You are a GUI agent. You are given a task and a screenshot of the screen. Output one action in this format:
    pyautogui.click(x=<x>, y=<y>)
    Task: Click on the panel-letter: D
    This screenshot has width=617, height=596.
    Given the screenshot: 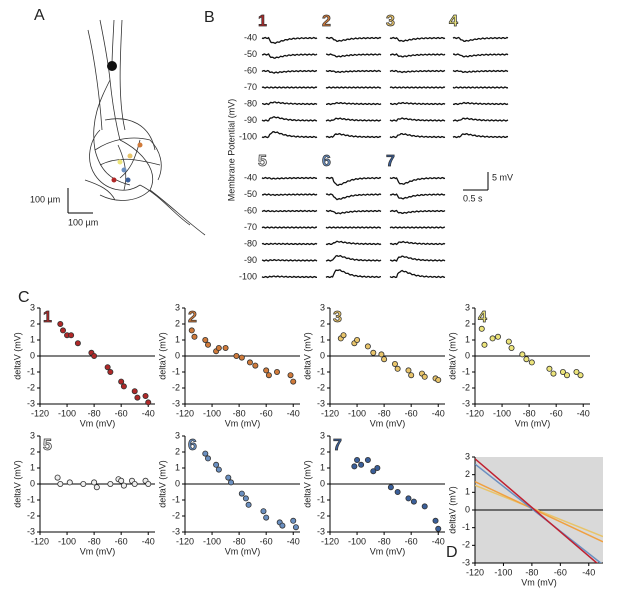 What is the action you would take?
    pyautogui.click(x=452, y=552)
    